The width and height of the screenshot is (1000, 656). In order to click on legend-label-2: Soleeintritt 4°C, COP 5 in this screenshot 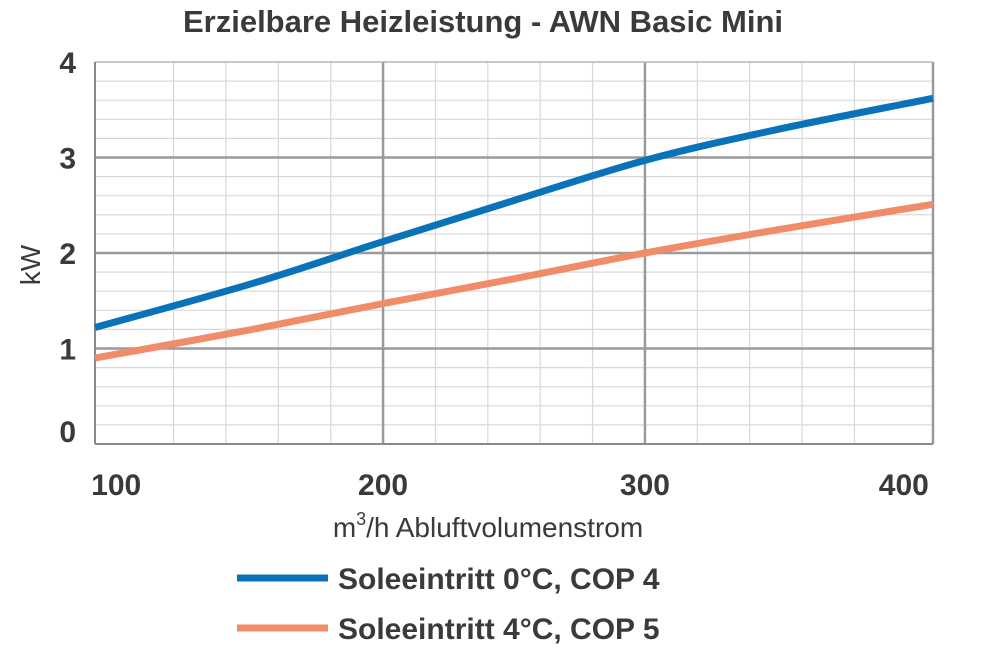, I will do `click(499, 629)`.